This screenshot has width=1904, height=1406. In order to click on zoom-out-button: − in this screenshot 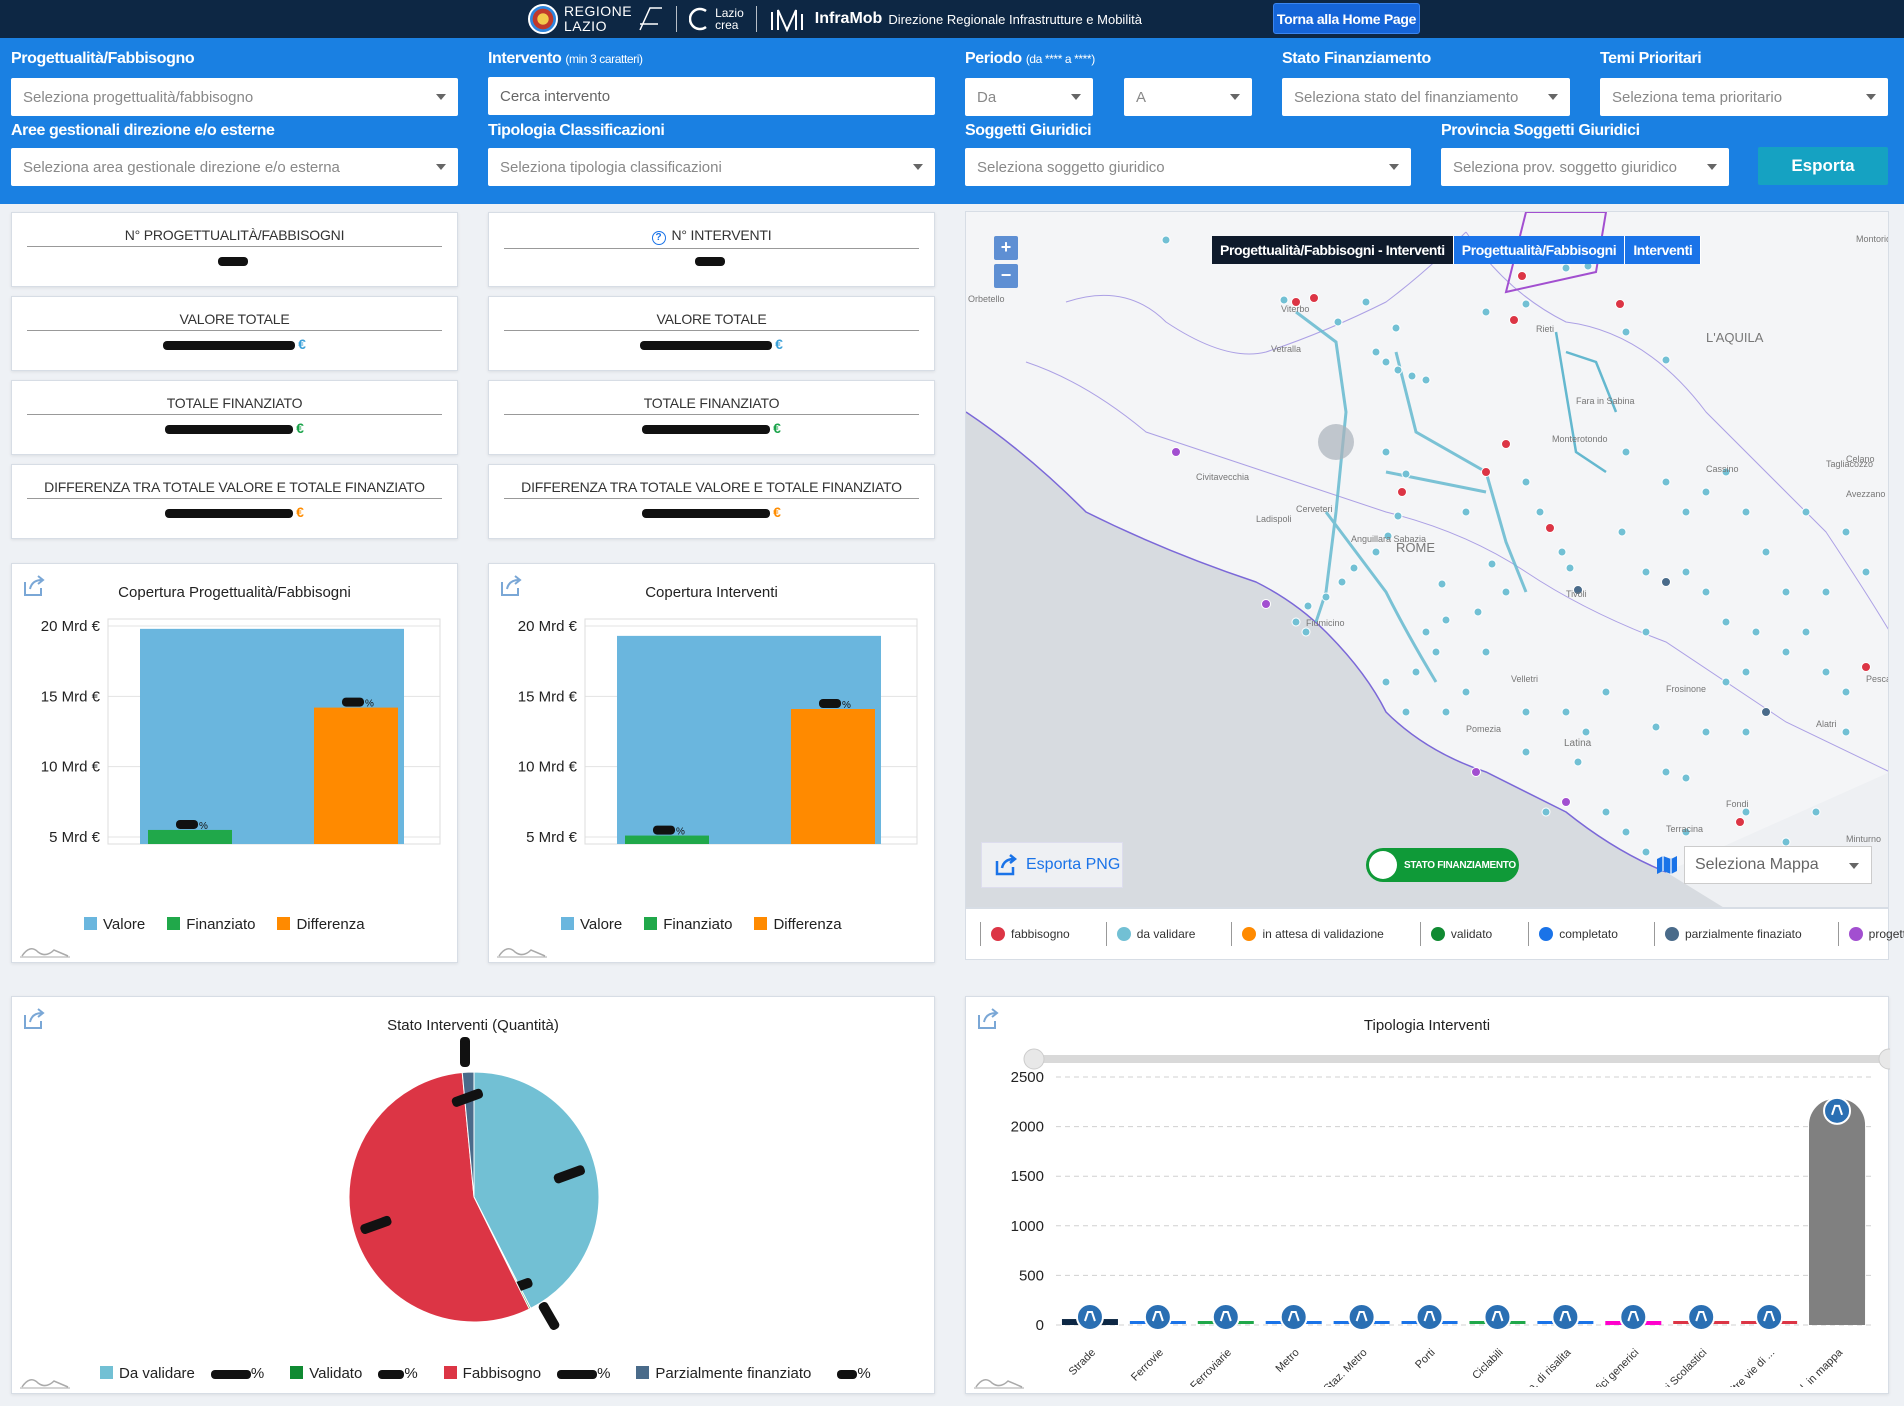, I will do `click(1006, 276)`.